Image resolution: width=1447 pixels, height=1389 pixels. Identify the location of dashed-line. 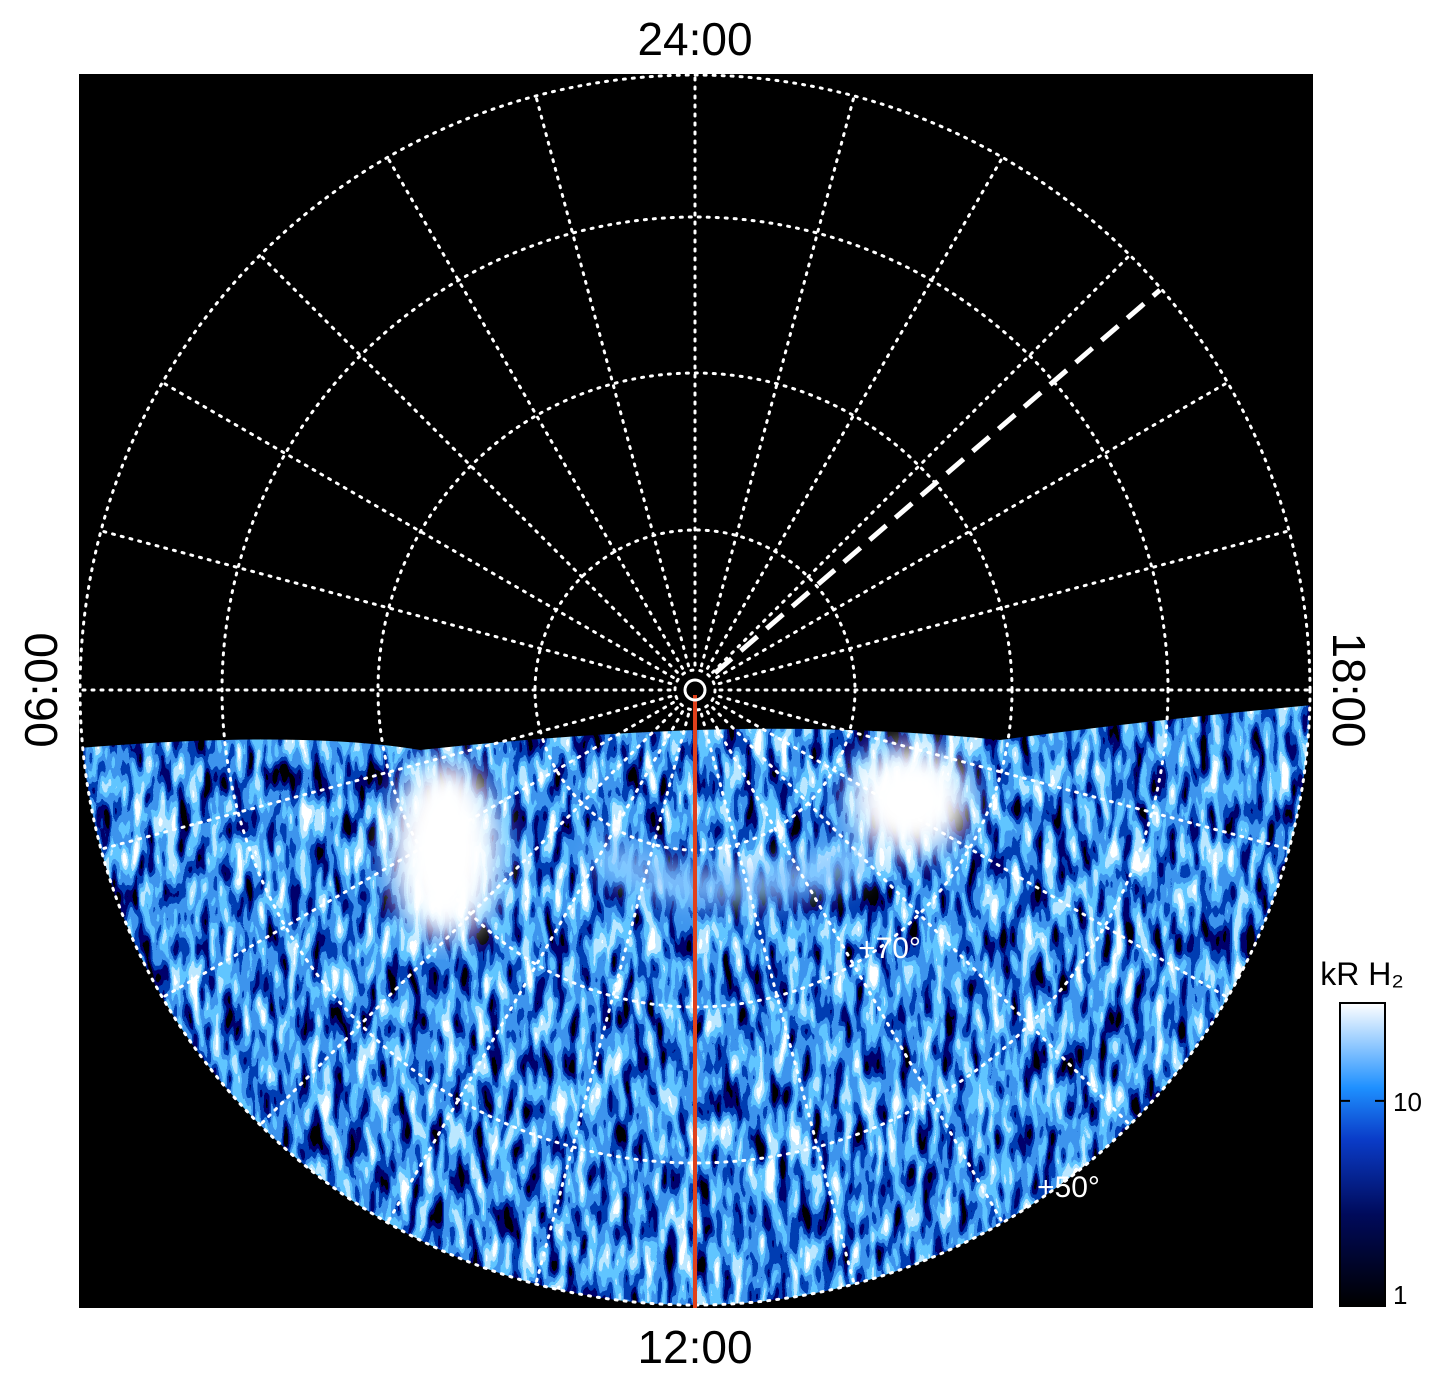
(937, 481).